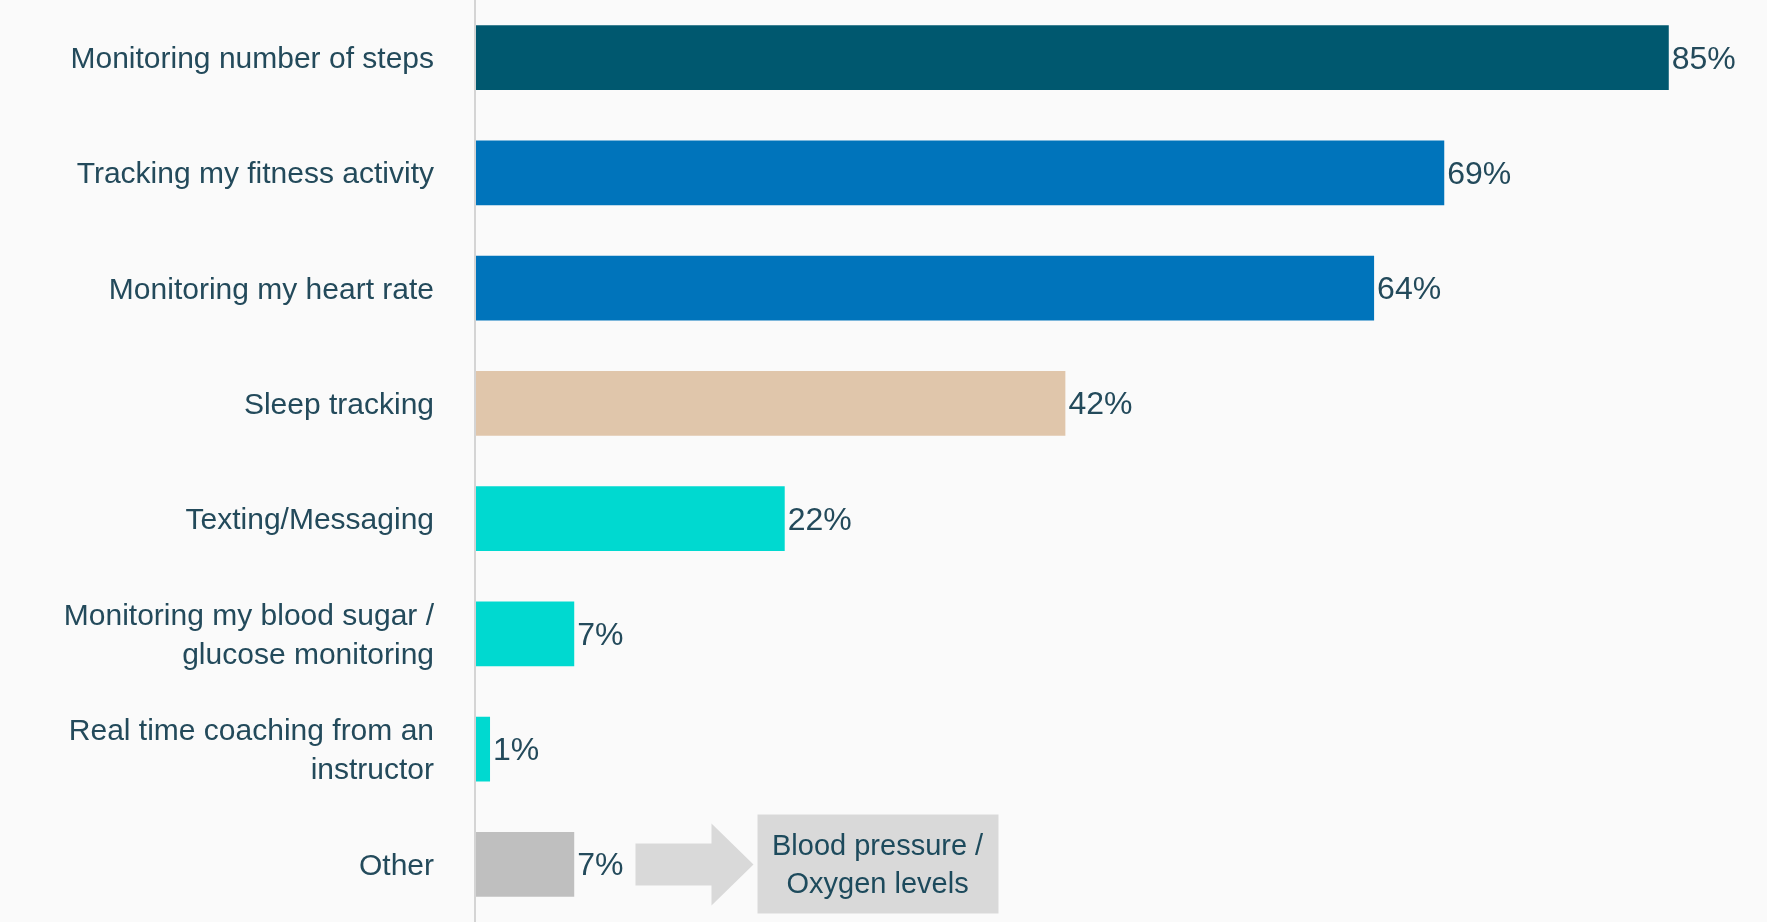 This screenshot has height=922, width=1767. What do you see at coordinates (271, 288) in the screenshot?
I see `y-tick-label: Monitoring my heart rate` at bounding box center [271, 288].